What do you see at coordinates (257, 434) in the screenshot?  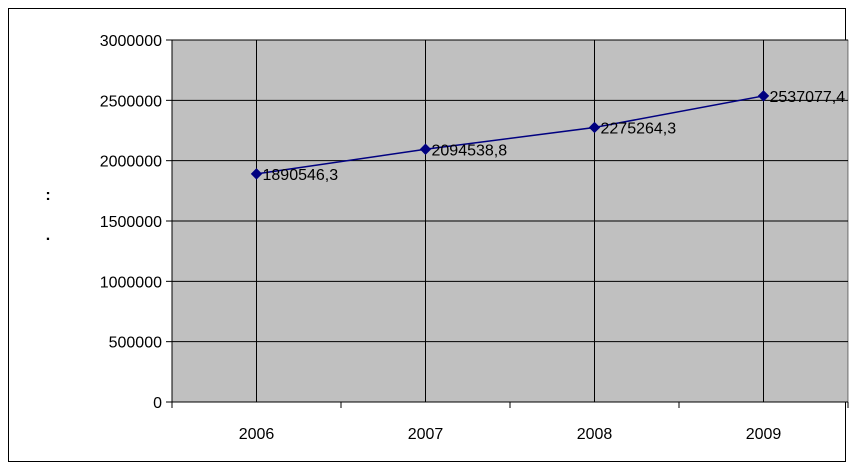 I see `x-tick-label: 2006` at bounding box center [257, 434].